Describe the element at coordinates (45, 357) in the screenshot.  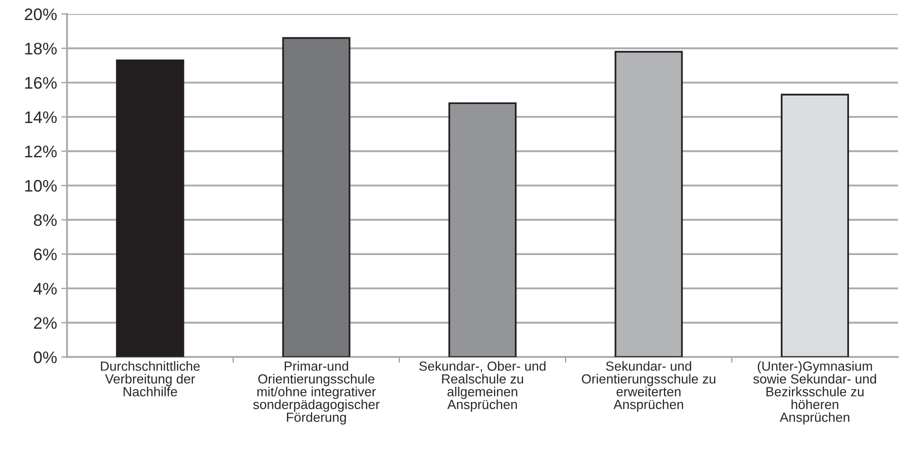
I see `y-tick-label: 0%` at that location.